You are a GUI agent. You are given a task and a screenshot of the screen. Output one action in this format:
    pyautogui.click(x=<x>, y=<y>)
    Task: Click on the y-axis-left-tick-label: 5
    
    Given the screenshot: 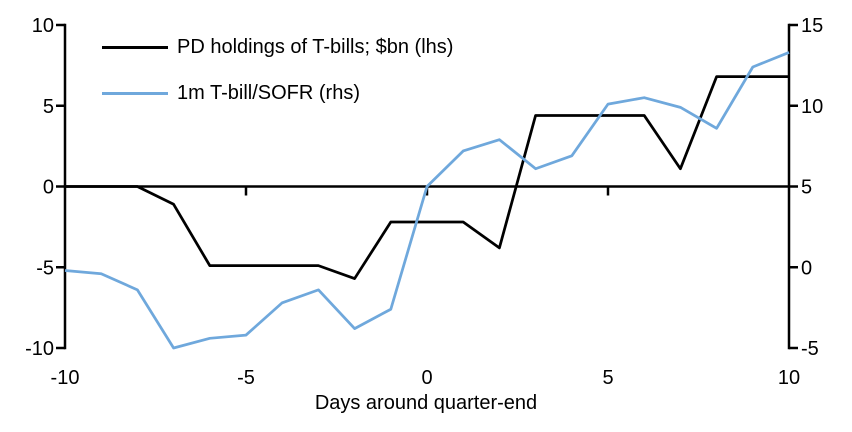 What is the action you would take?
    pyautogui.click(x=48, y=107)
    